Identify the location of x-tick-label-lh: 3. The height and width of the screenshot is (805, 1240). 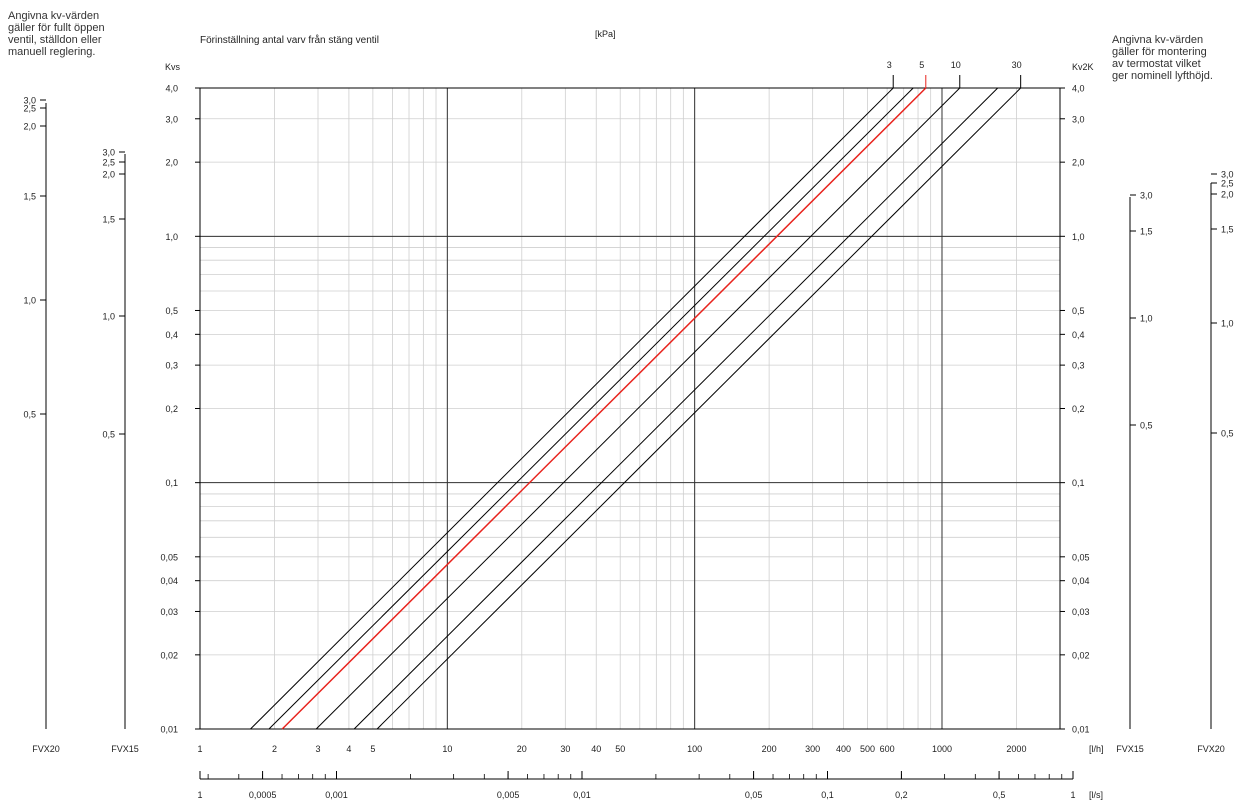
(317, 749).